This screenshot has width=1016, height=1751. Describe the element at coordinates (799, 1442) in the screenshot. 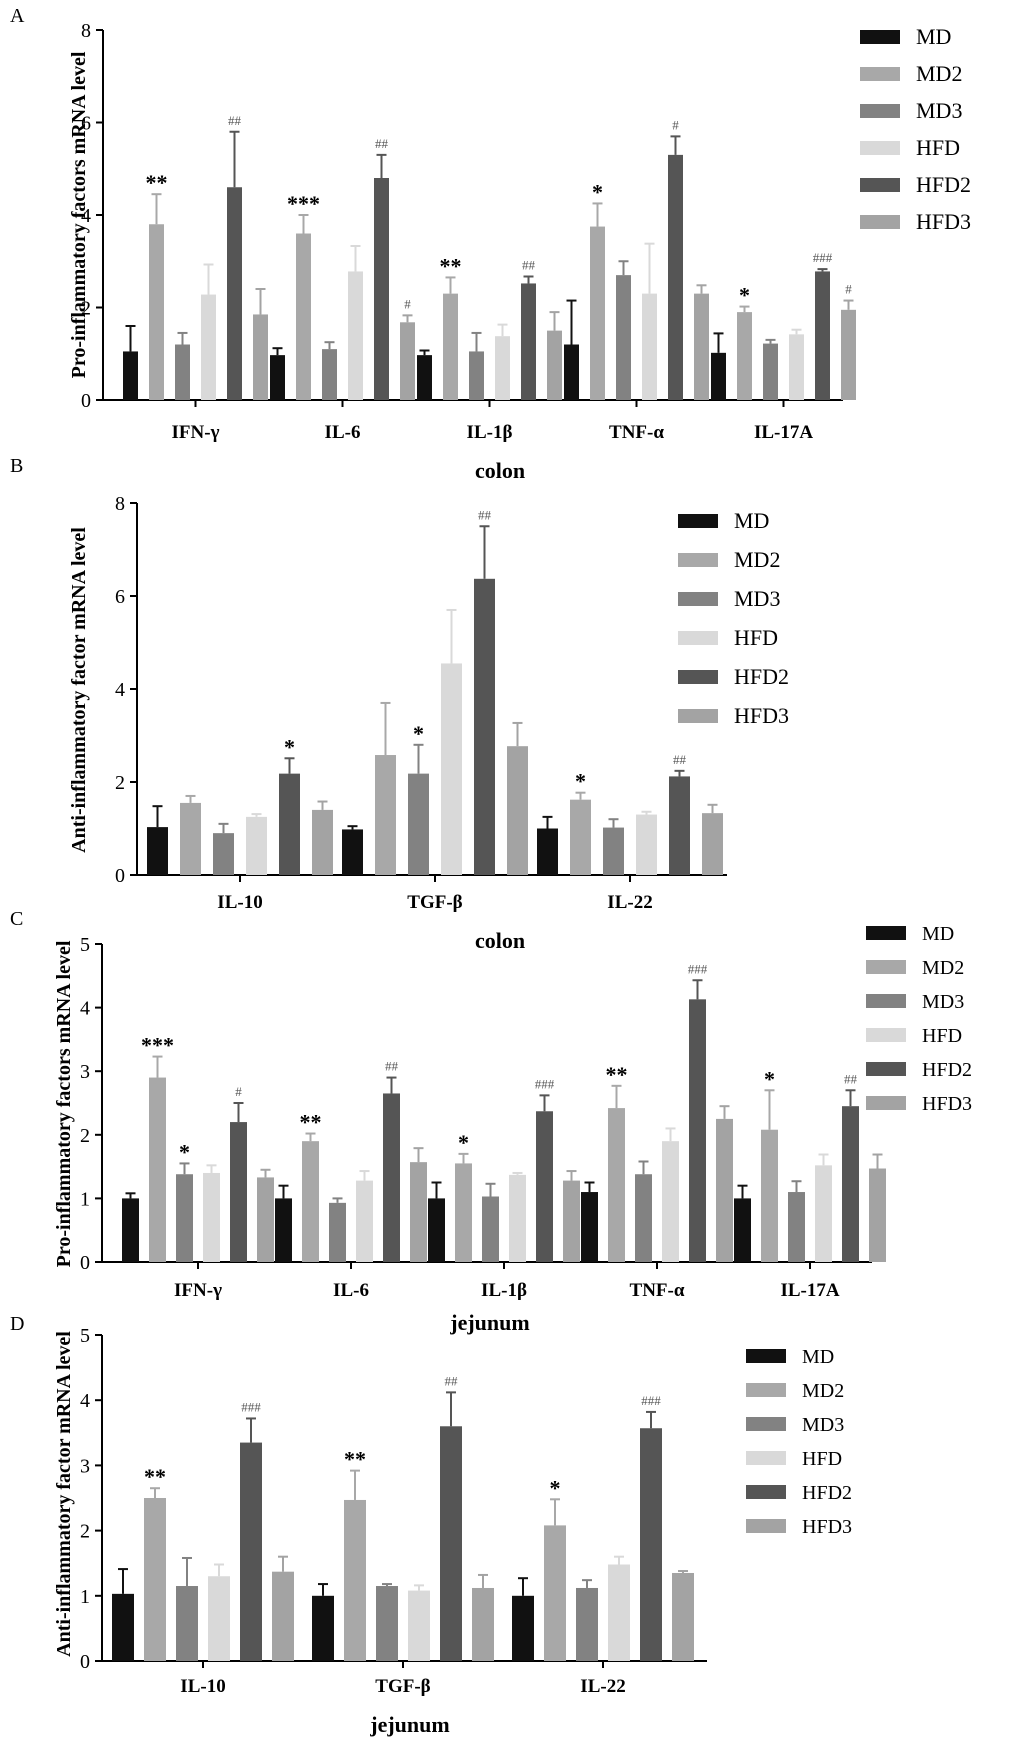

I see `legend: MD MD2 MD3 HFD HFD2 HFD3` at that location.